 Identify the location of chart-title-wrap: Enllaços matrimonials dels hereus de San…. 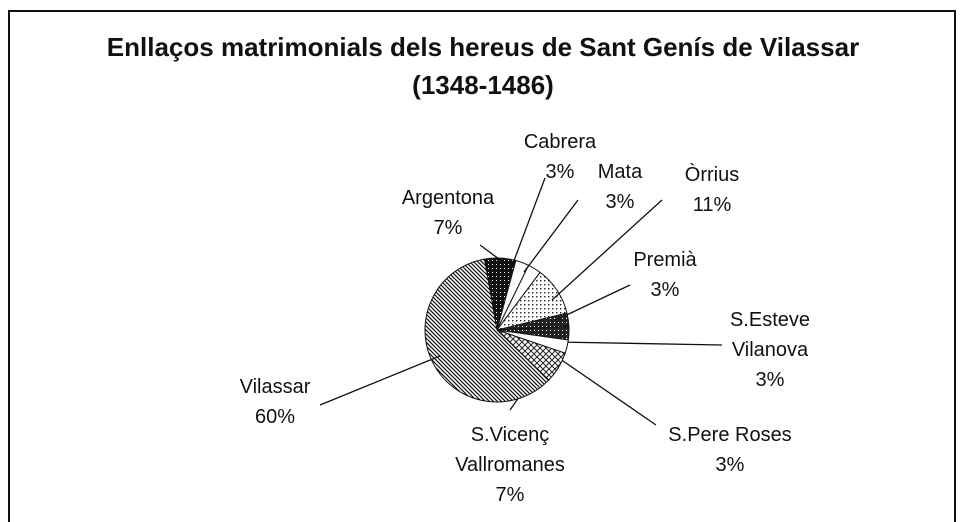
(483, 66).